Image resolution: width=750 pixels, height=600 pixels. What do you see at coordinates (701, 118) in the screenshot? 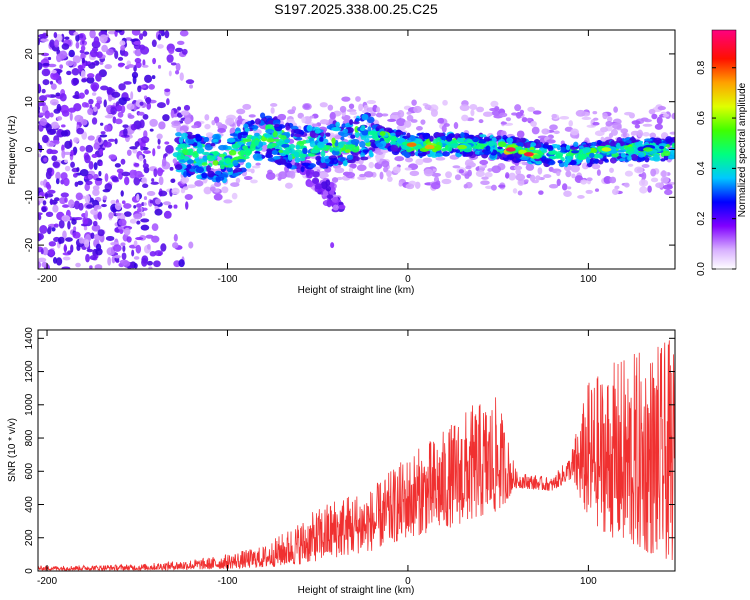
I see `colorbar-tick-label: 0.6` at bounding box center [701, 118].